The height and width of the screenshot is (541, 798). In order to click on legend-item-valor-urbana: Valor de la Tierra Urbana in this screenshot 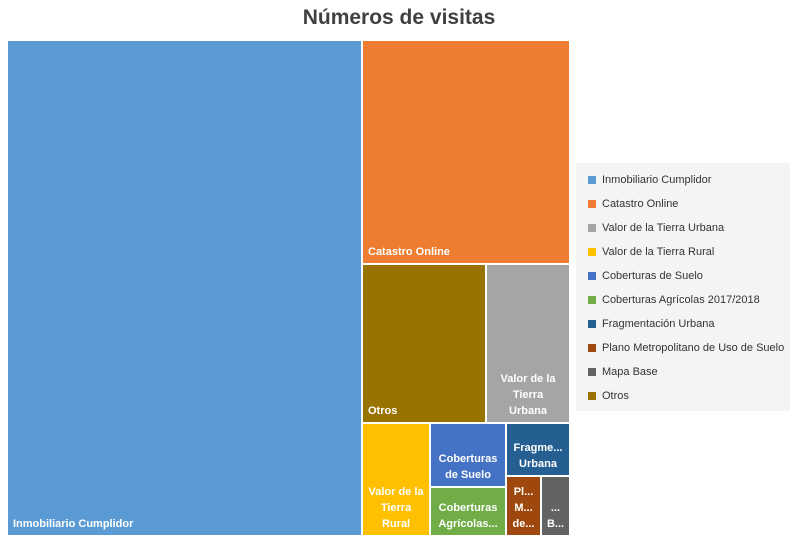, I will do `click(656, 228)`.